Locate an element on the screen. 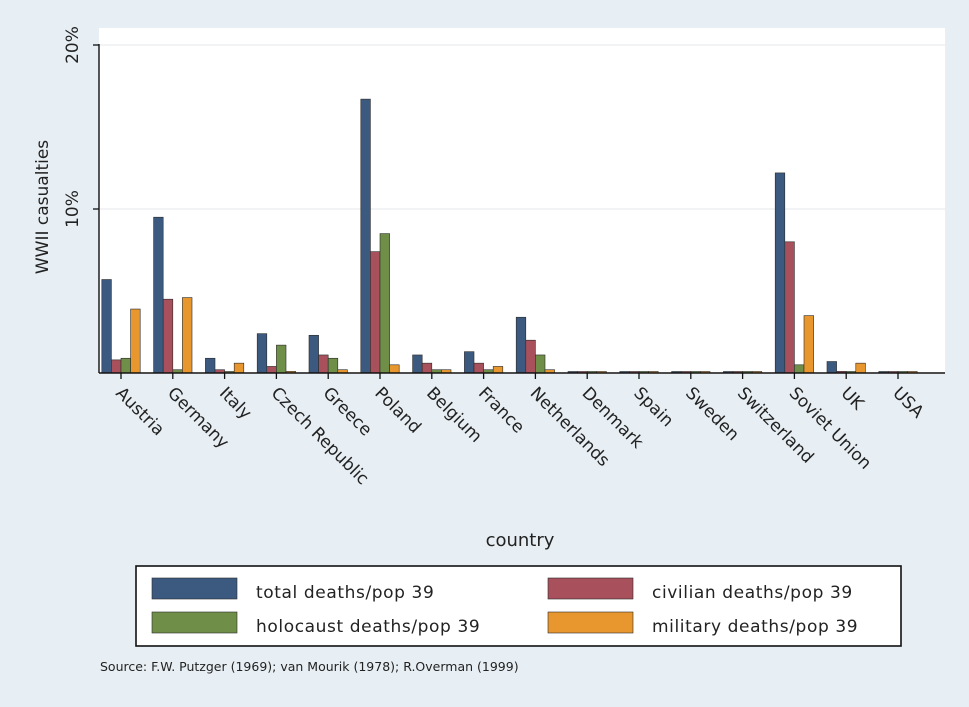 The image size is (969, 707). bar-holocaust-netherlands is located at coordinates (540, 364).